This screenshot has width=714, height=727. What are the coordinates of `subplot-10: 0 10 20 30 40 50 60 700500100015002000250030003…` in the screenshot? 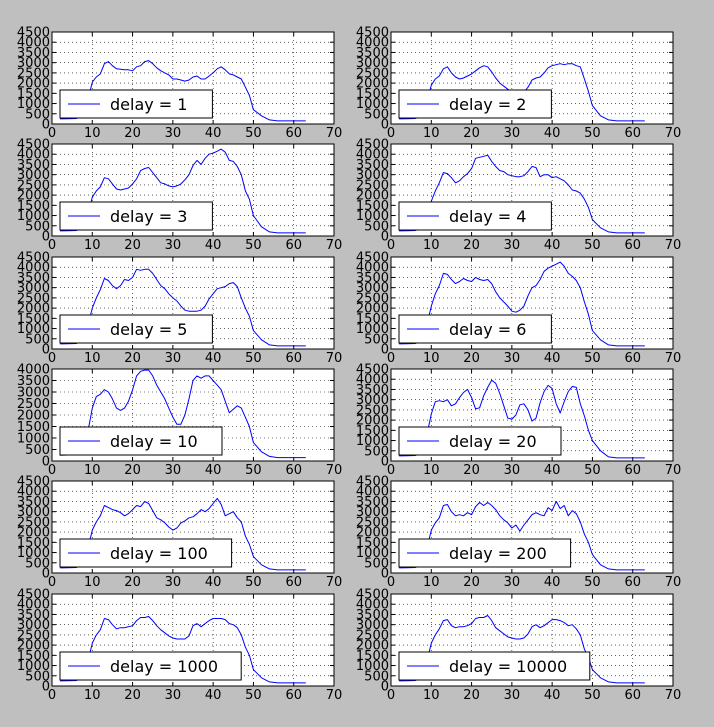 It's located at (518, 533).